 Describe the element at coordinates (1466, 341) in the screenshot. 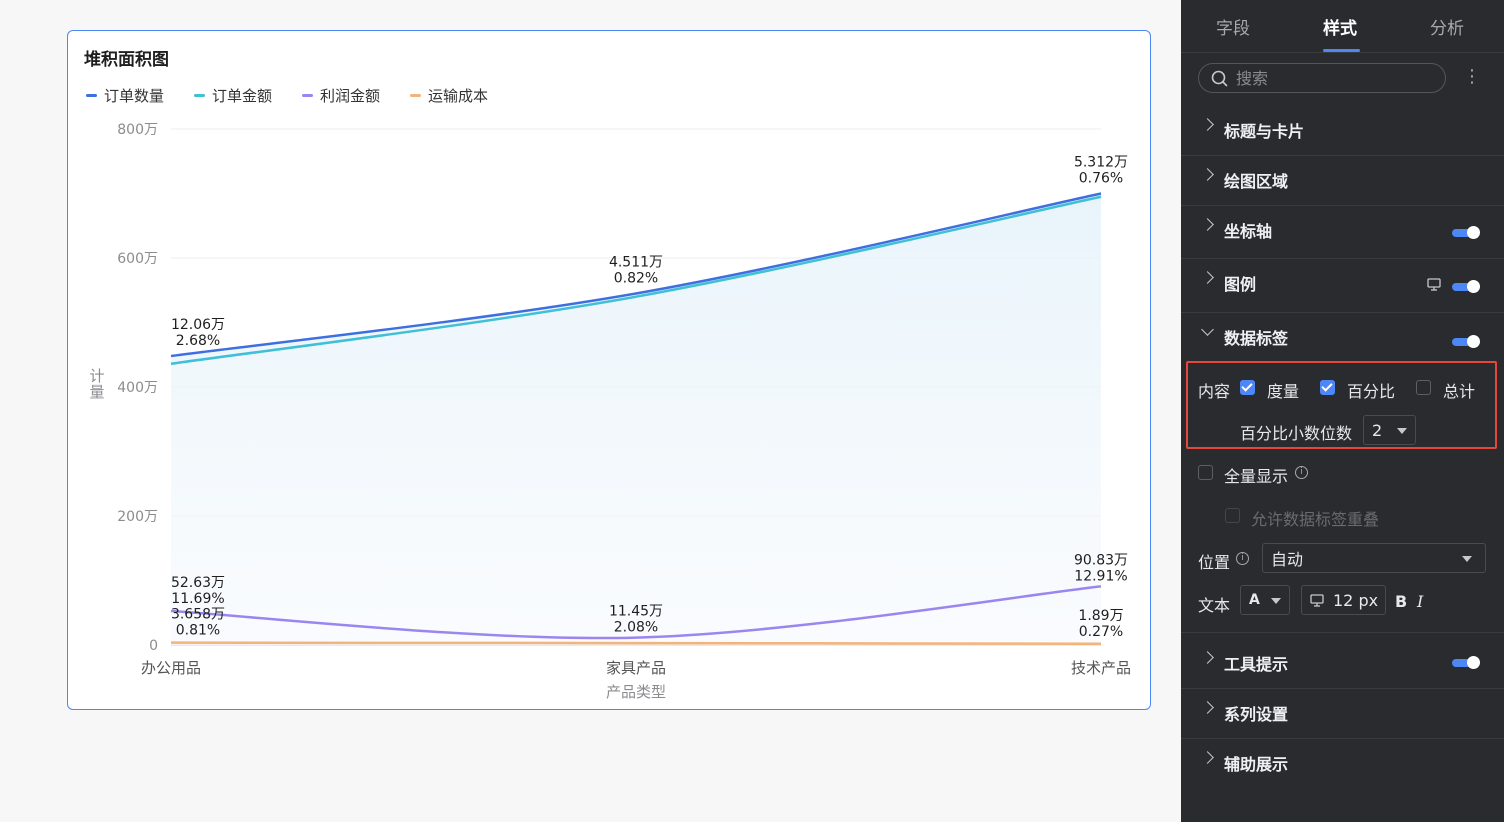

I see `data-label-toggle` at that location.